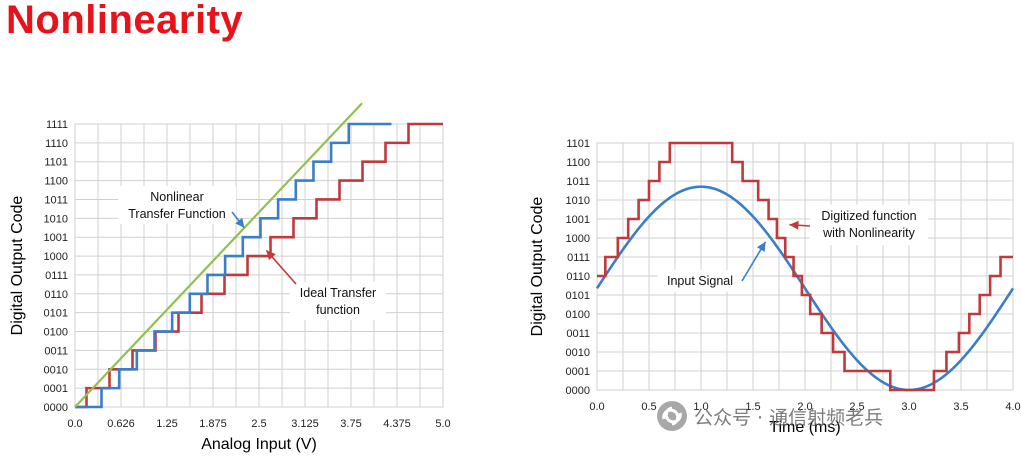  I want to click on wechat-logo-icon, so click(672, 416).